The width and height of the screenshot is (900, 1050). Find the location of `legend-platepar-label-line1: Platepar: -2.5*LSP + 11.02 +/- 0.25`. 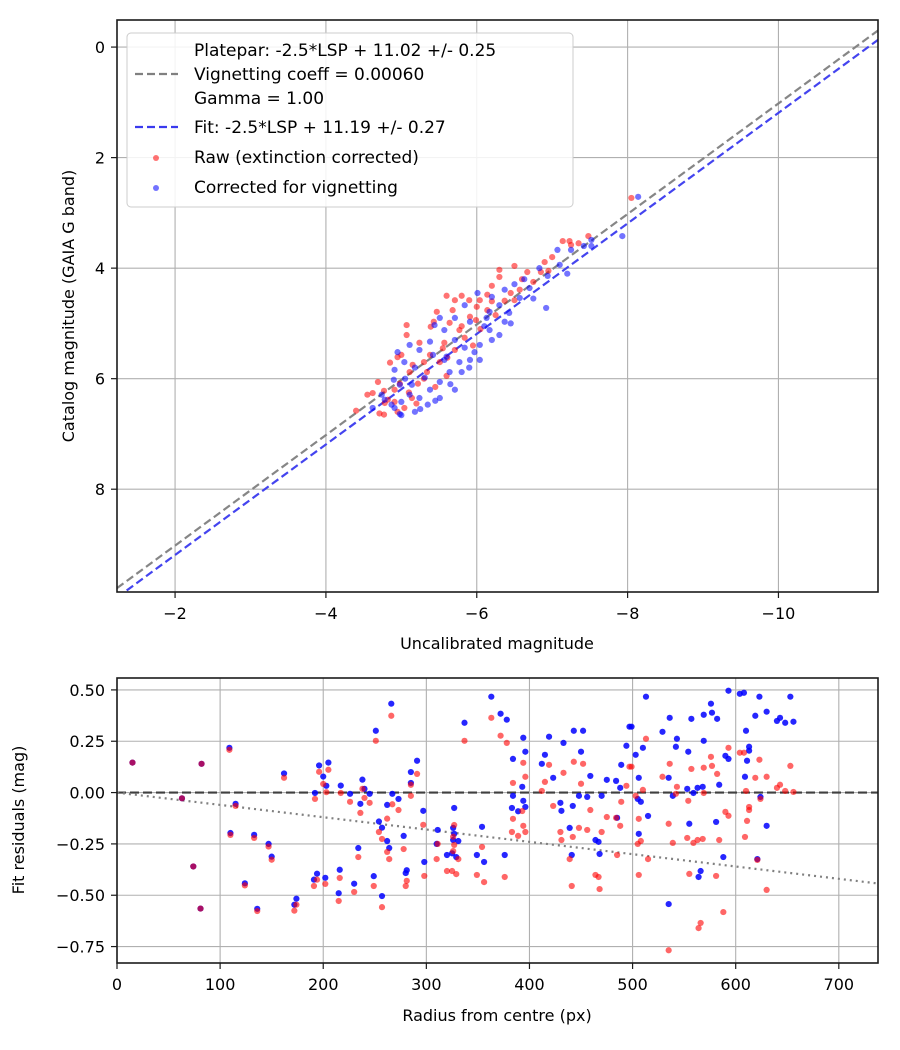

legend-platepar-label-line1: Platepar: -2.5*LSP + 11.02 +/- 0.25 is located at coordinates (345, 51).